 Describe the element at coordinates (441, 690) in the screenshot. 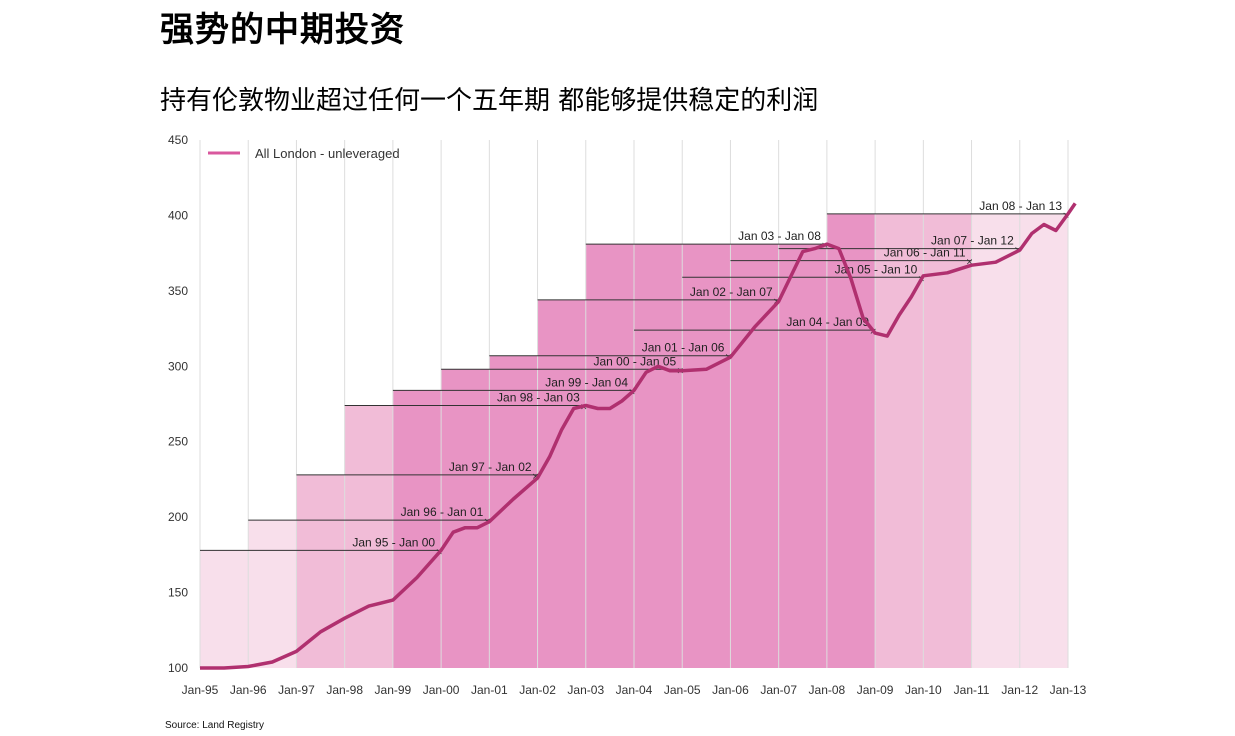

I see `x-tick-label: Jan-00` at that location.